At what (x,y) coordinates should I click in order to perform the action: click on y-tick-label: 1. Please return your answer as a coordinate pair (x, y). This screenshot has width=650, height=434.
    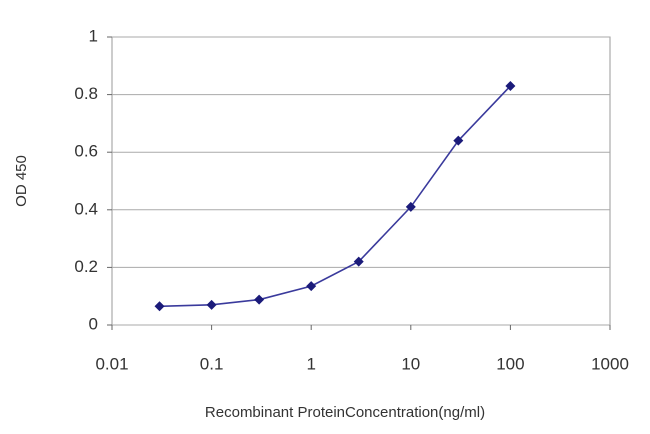
    Looking at the image, I should click on (93, 35).